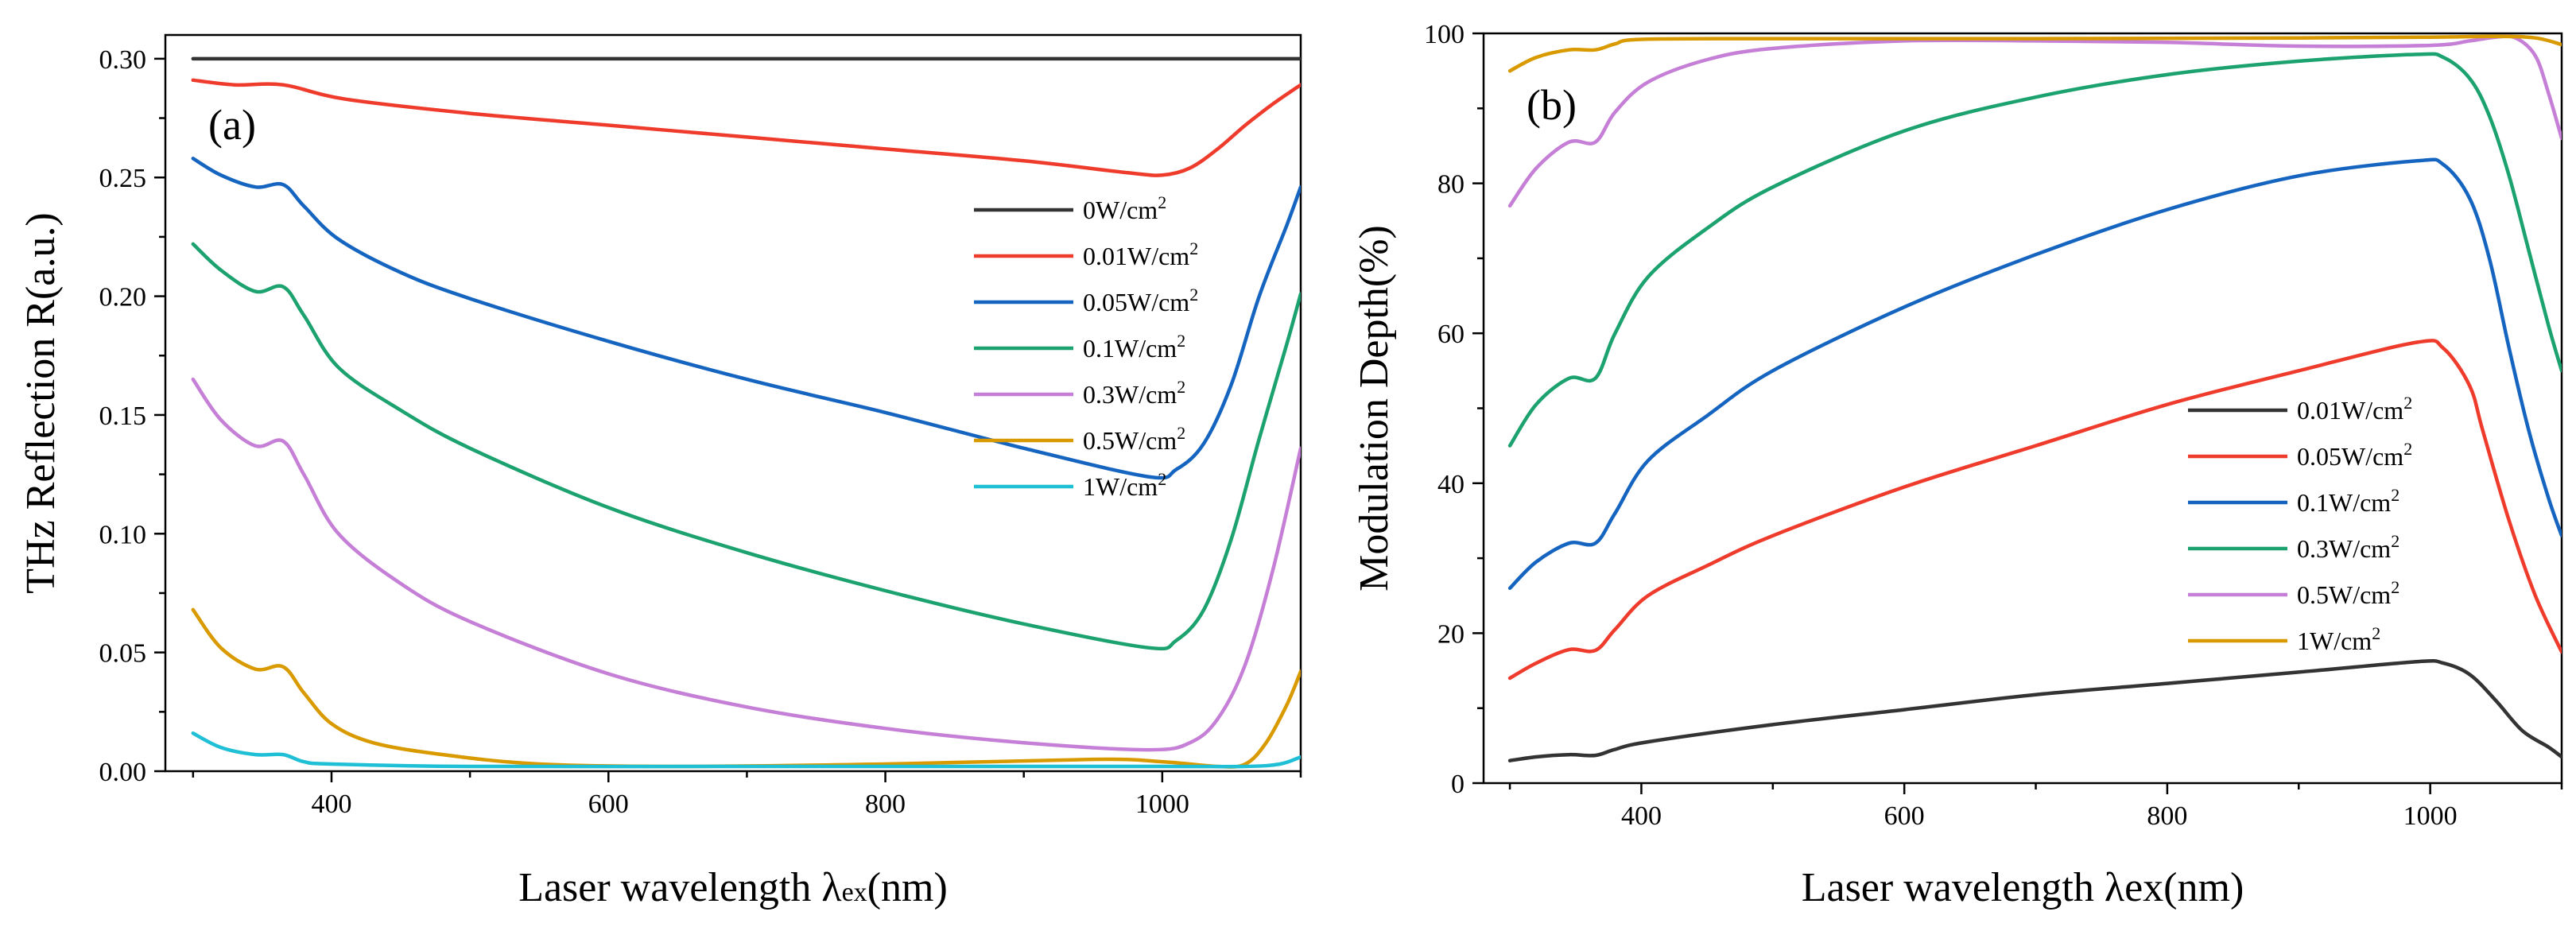  I want to click on y-tick-label: 0.10, so click(123, 534).